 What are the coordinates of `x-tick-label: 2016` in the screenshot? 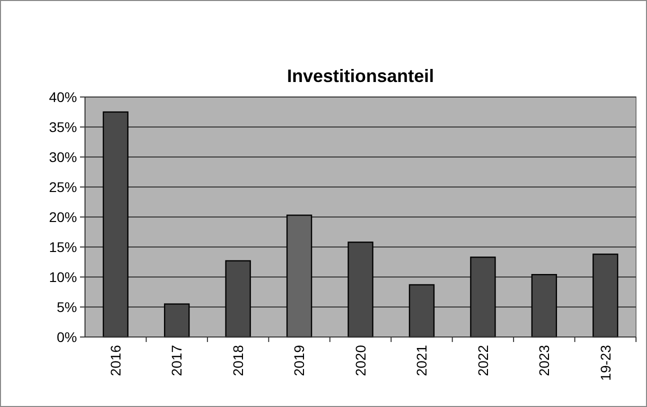 It's located at (116, 360).